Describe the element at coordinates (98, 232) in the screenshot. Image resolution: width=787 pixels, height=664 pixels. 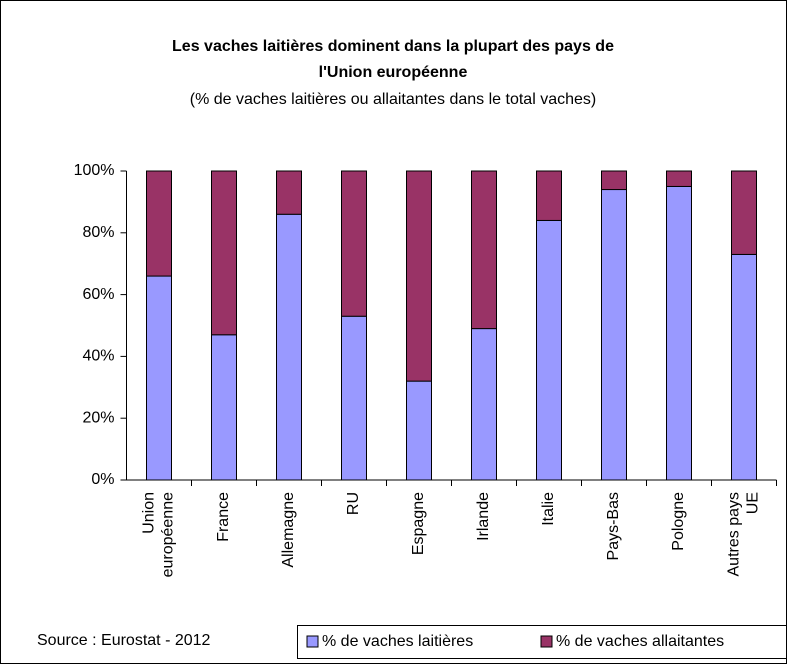
I see `y-tick-label: 80%` at that location.